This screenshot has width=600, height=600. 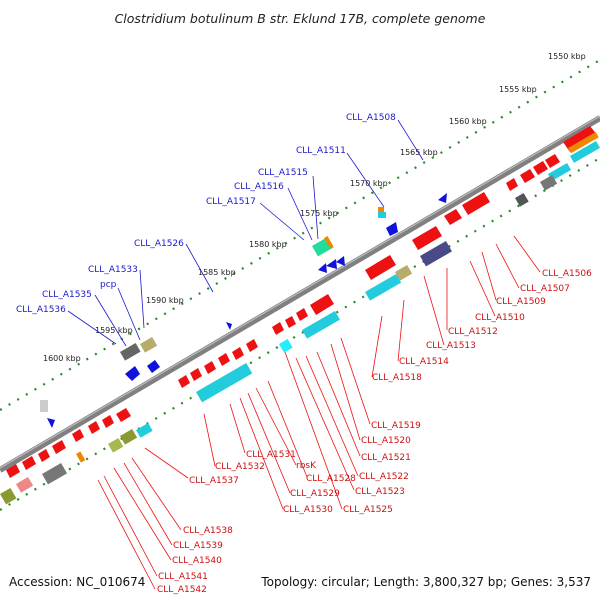 I want to click on gene-label: CLL_A1523, so click(x=380, y=492).